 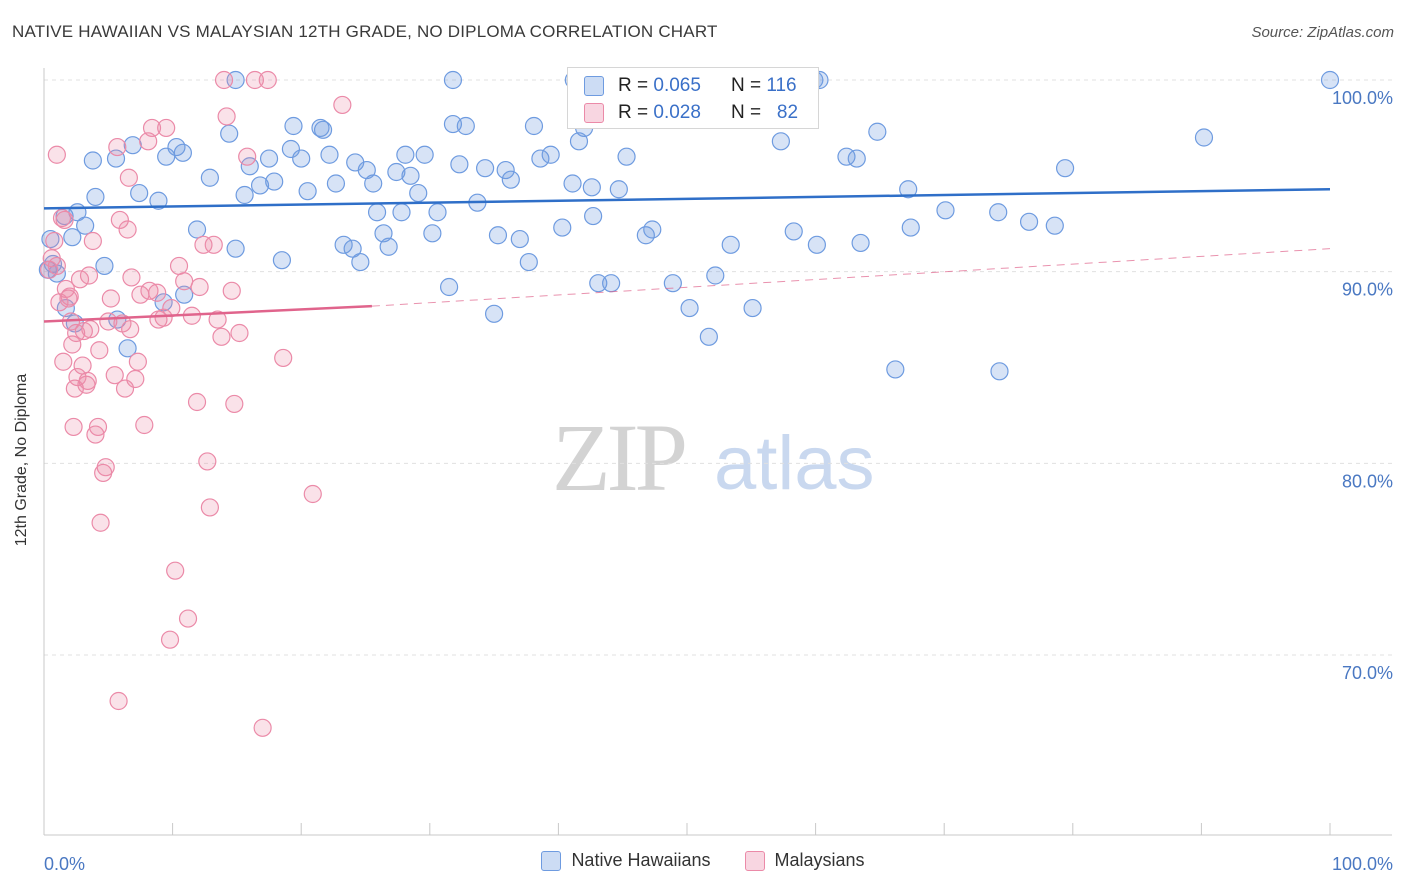 I want to click on x-tick-label-max: 100.0%, so click(x=1362, y=864).